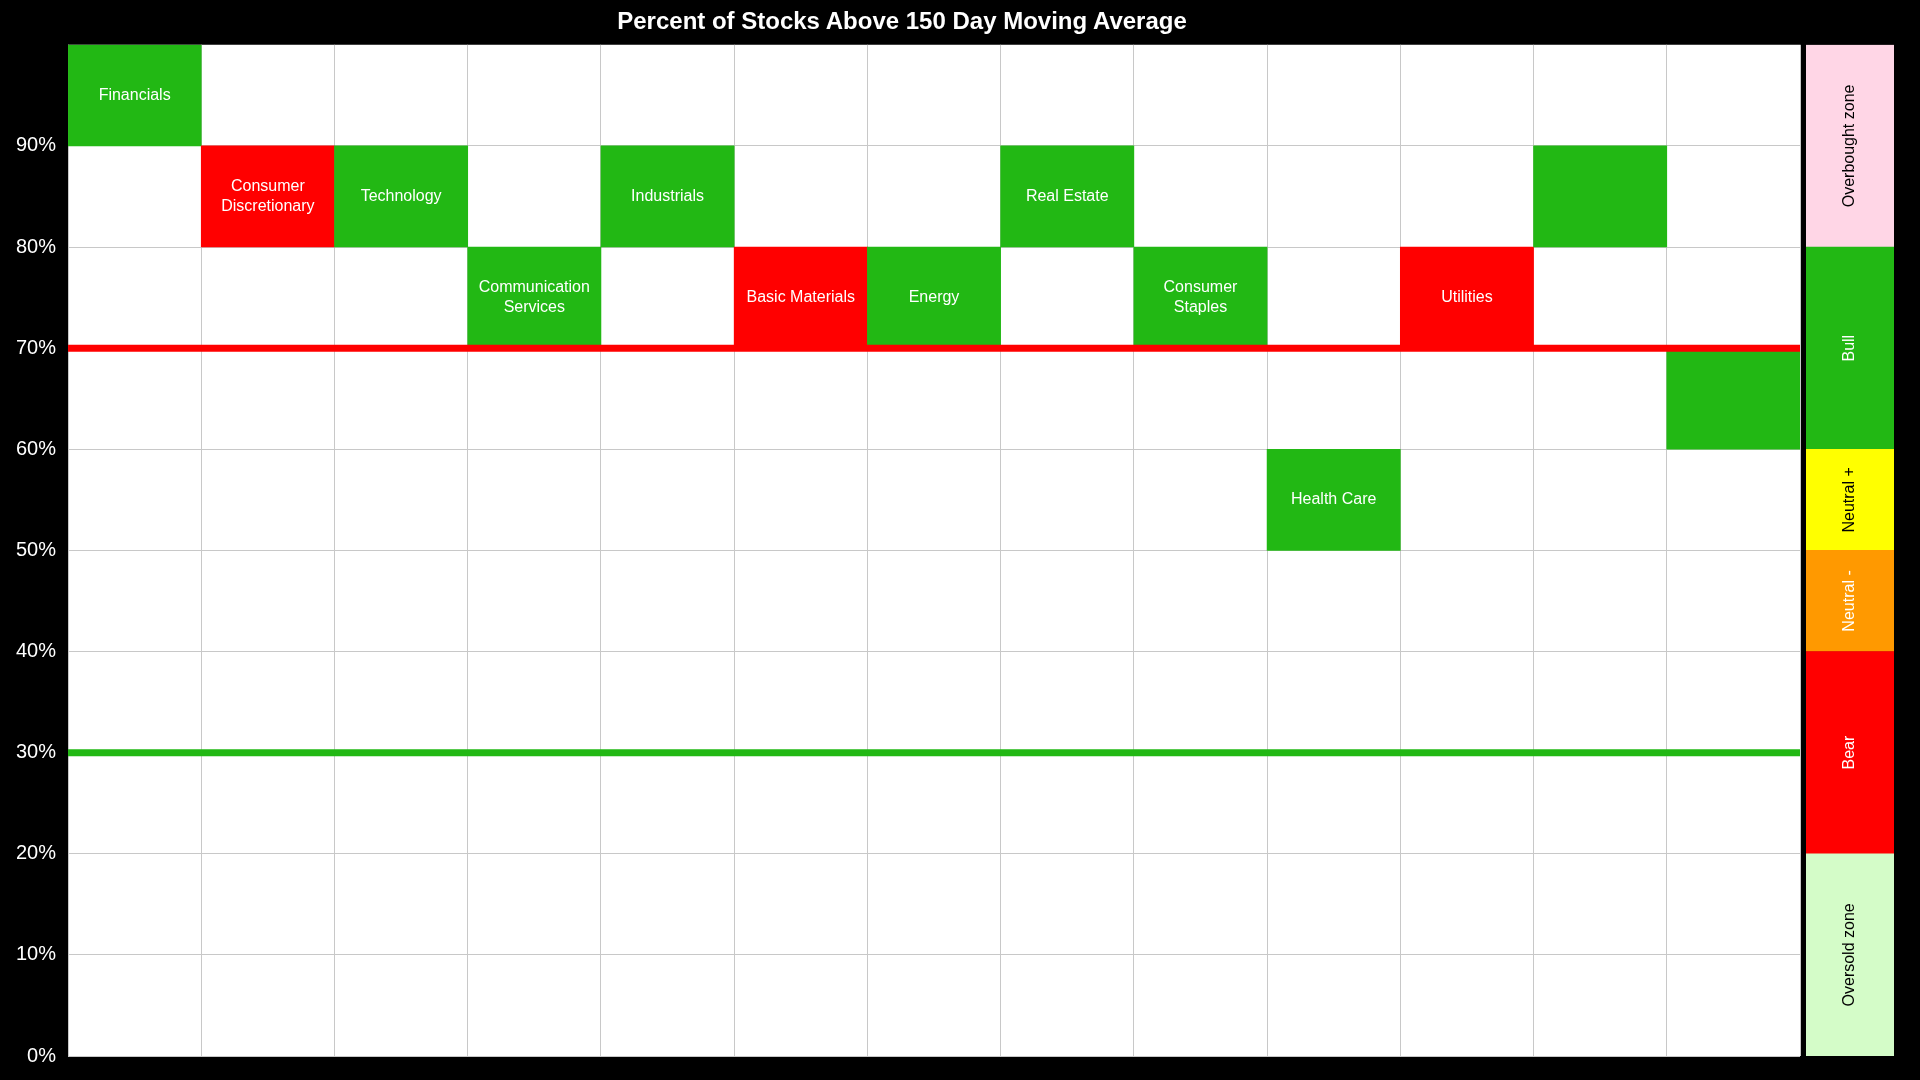 The height and width of the screenshot is (1080, 1920). What do you see at coordinates (42, 1054) in the screenshot?
I see `y-tick-label: 0%` at bounding box center [42, 1054].